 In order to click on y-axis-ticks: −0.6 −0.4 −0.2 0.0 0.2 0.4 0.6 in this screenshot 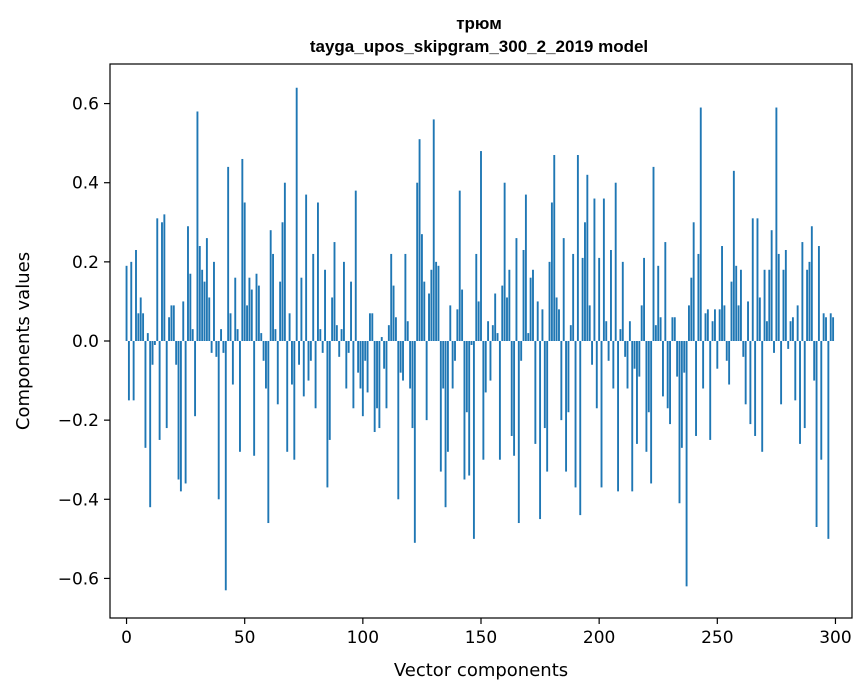, I will do `click(84, 342)`.